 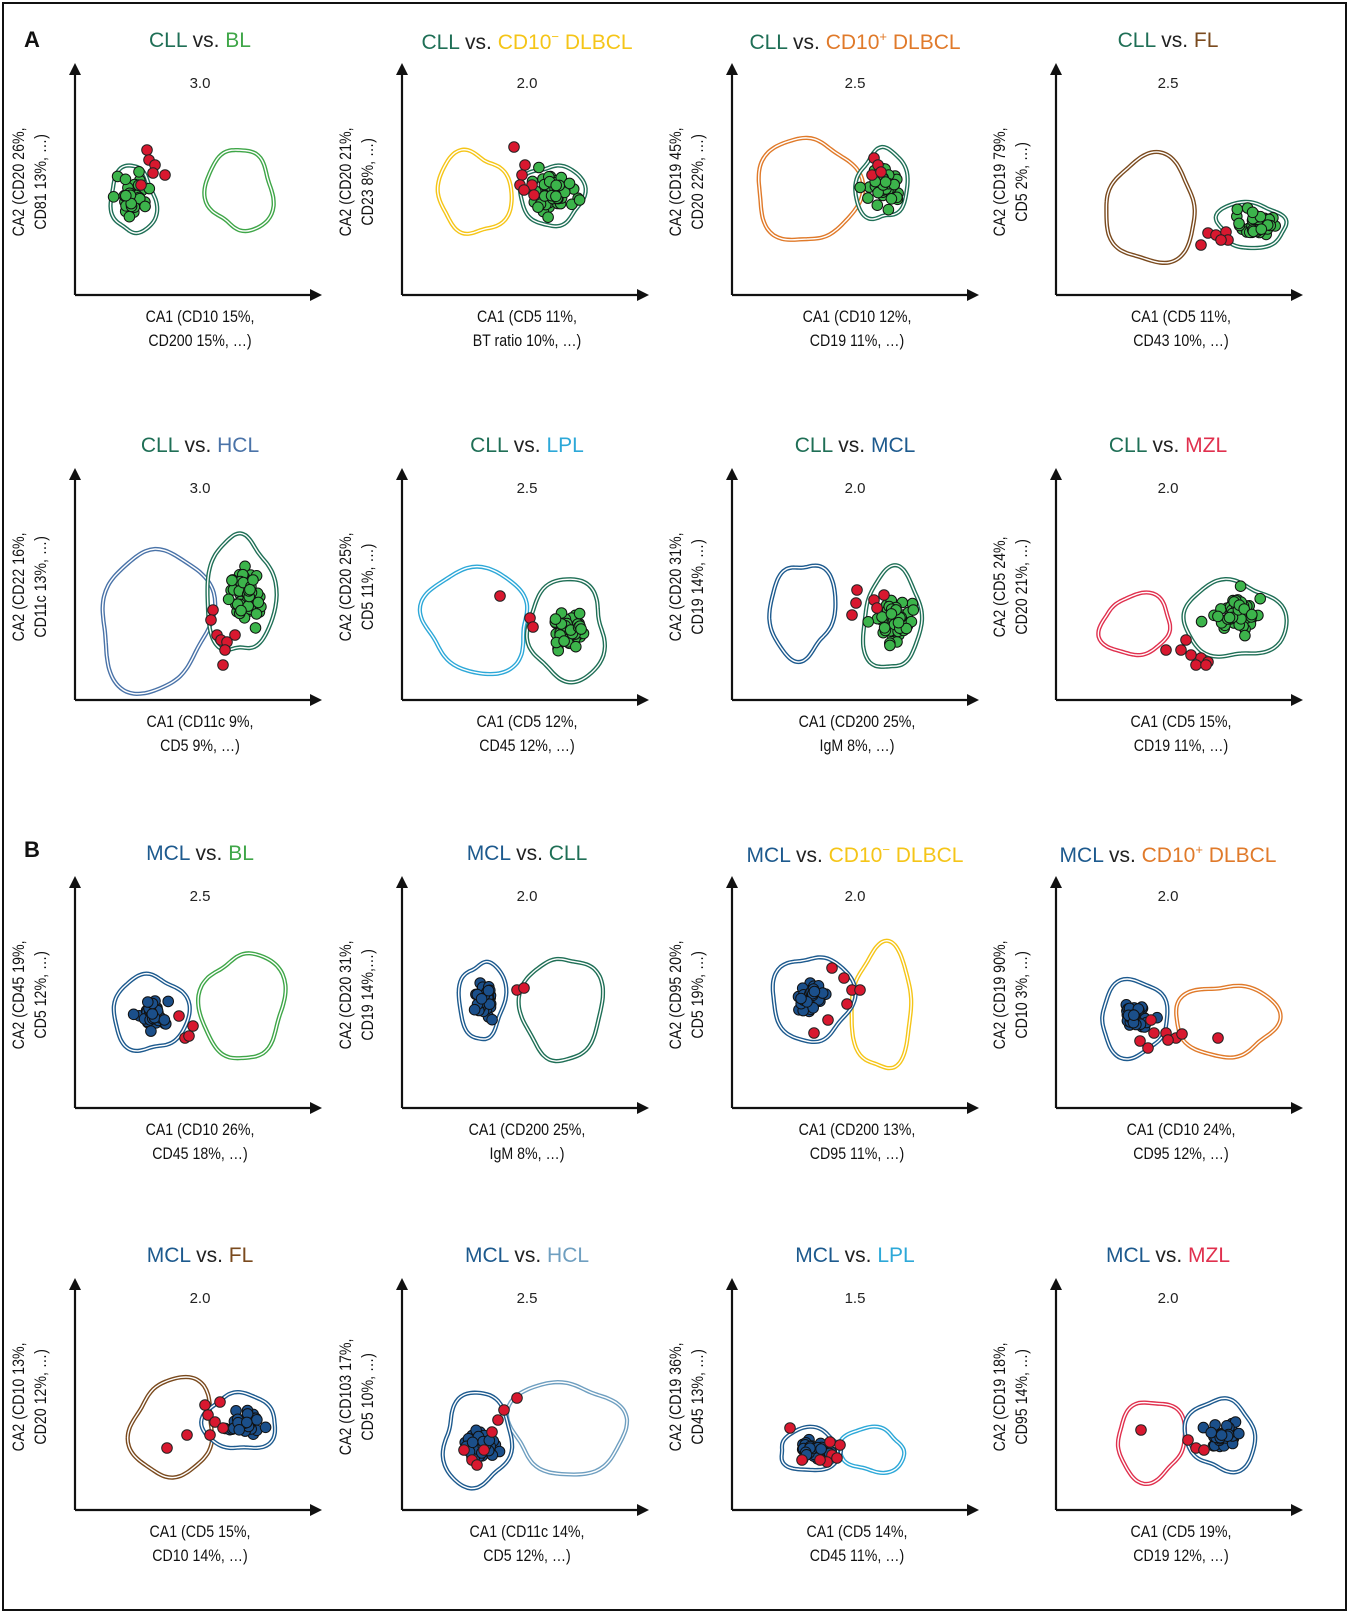 What do you see at coordinates (200, 722) in the screenshot?
I see `x-axis-label-line: CA1 (CD11c 9%,` at bounding box center [200, 722].